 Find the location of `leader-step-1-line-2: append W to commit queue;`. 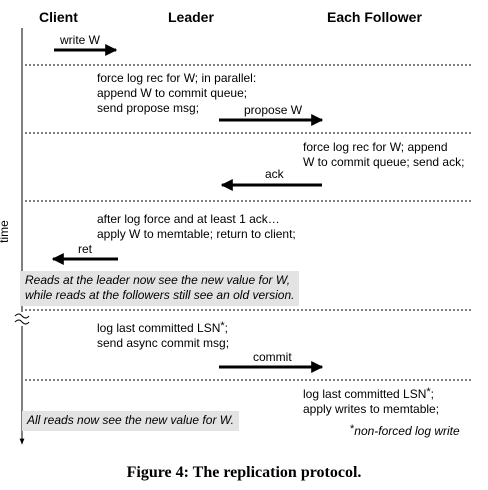

leader-step-1-line-2: append W to commit queue; is located at coordinates (172, 93).